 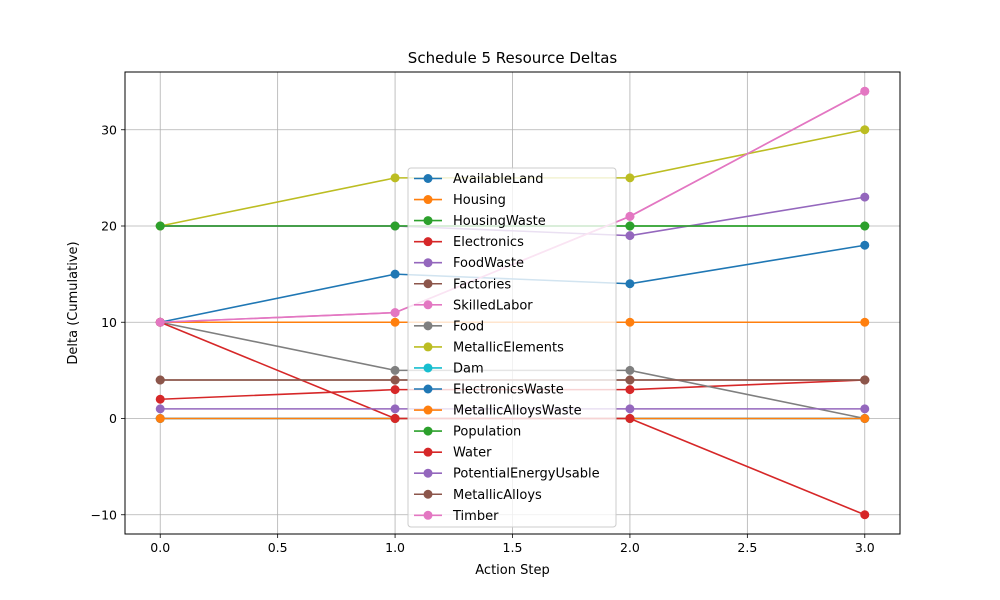 I want to click on legend-entry: Water, so click(x=453, y=453).